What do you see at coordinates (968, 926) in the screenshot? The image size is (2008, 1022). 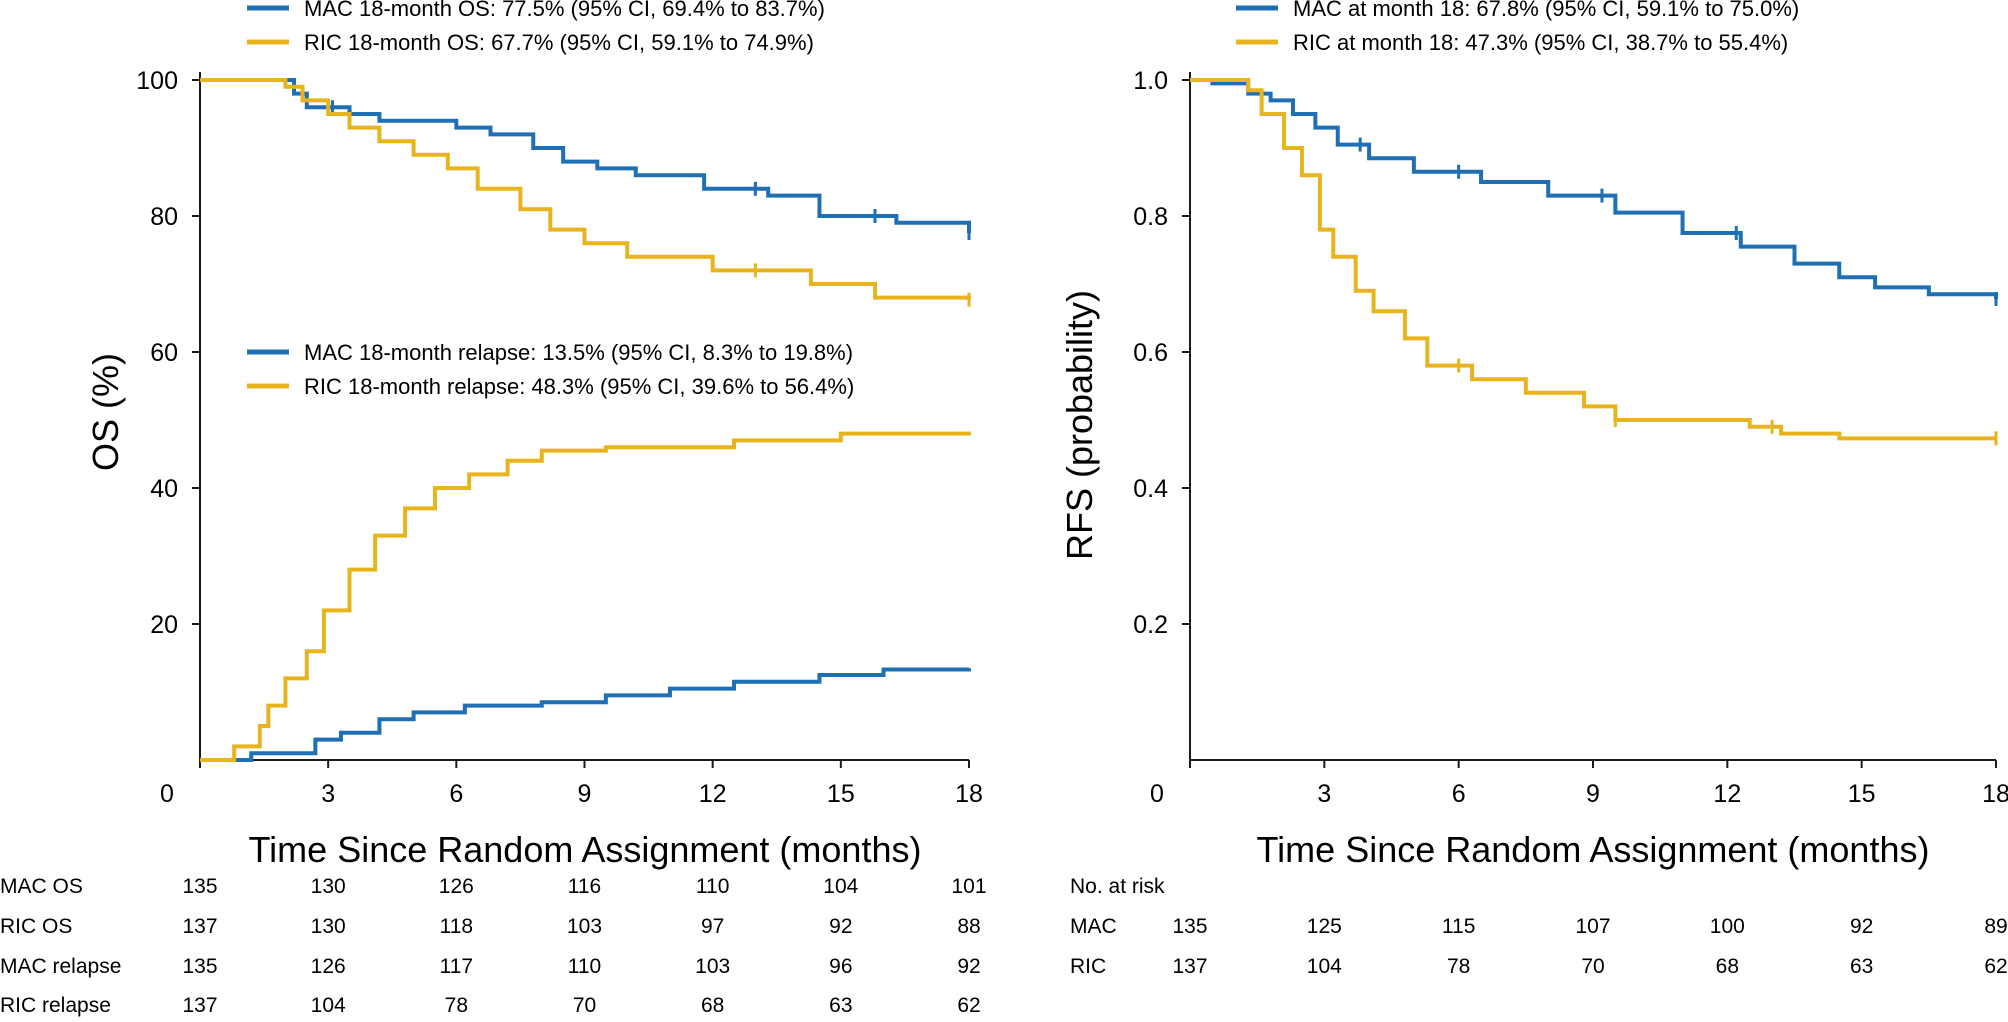 I see `chart1-risk-cell: 88` at bounding box center [968, 926].